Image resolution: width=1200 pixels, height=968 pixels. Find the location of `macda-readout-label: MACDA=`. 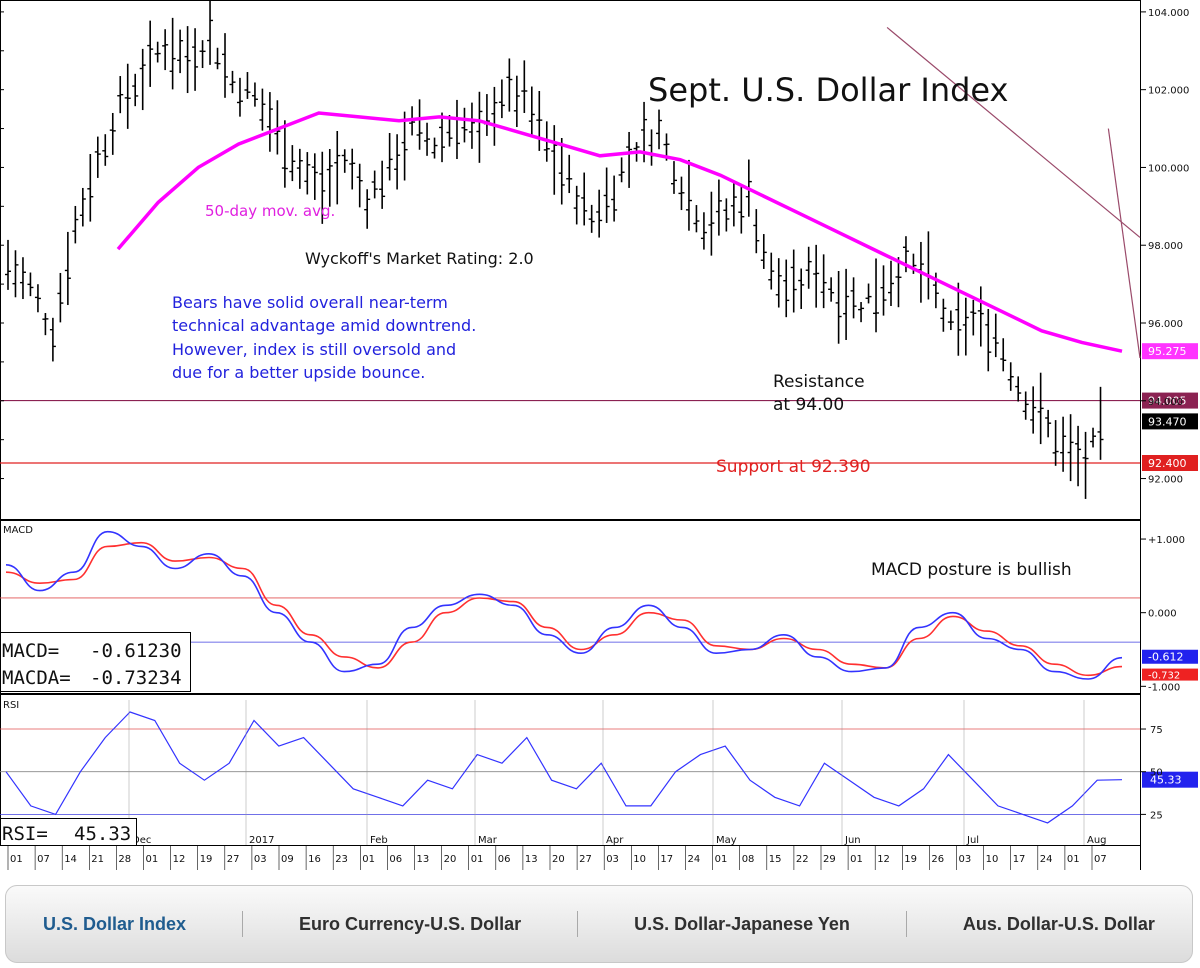

macda-readout-label: MACDA= is located at coordinates (36, 678).